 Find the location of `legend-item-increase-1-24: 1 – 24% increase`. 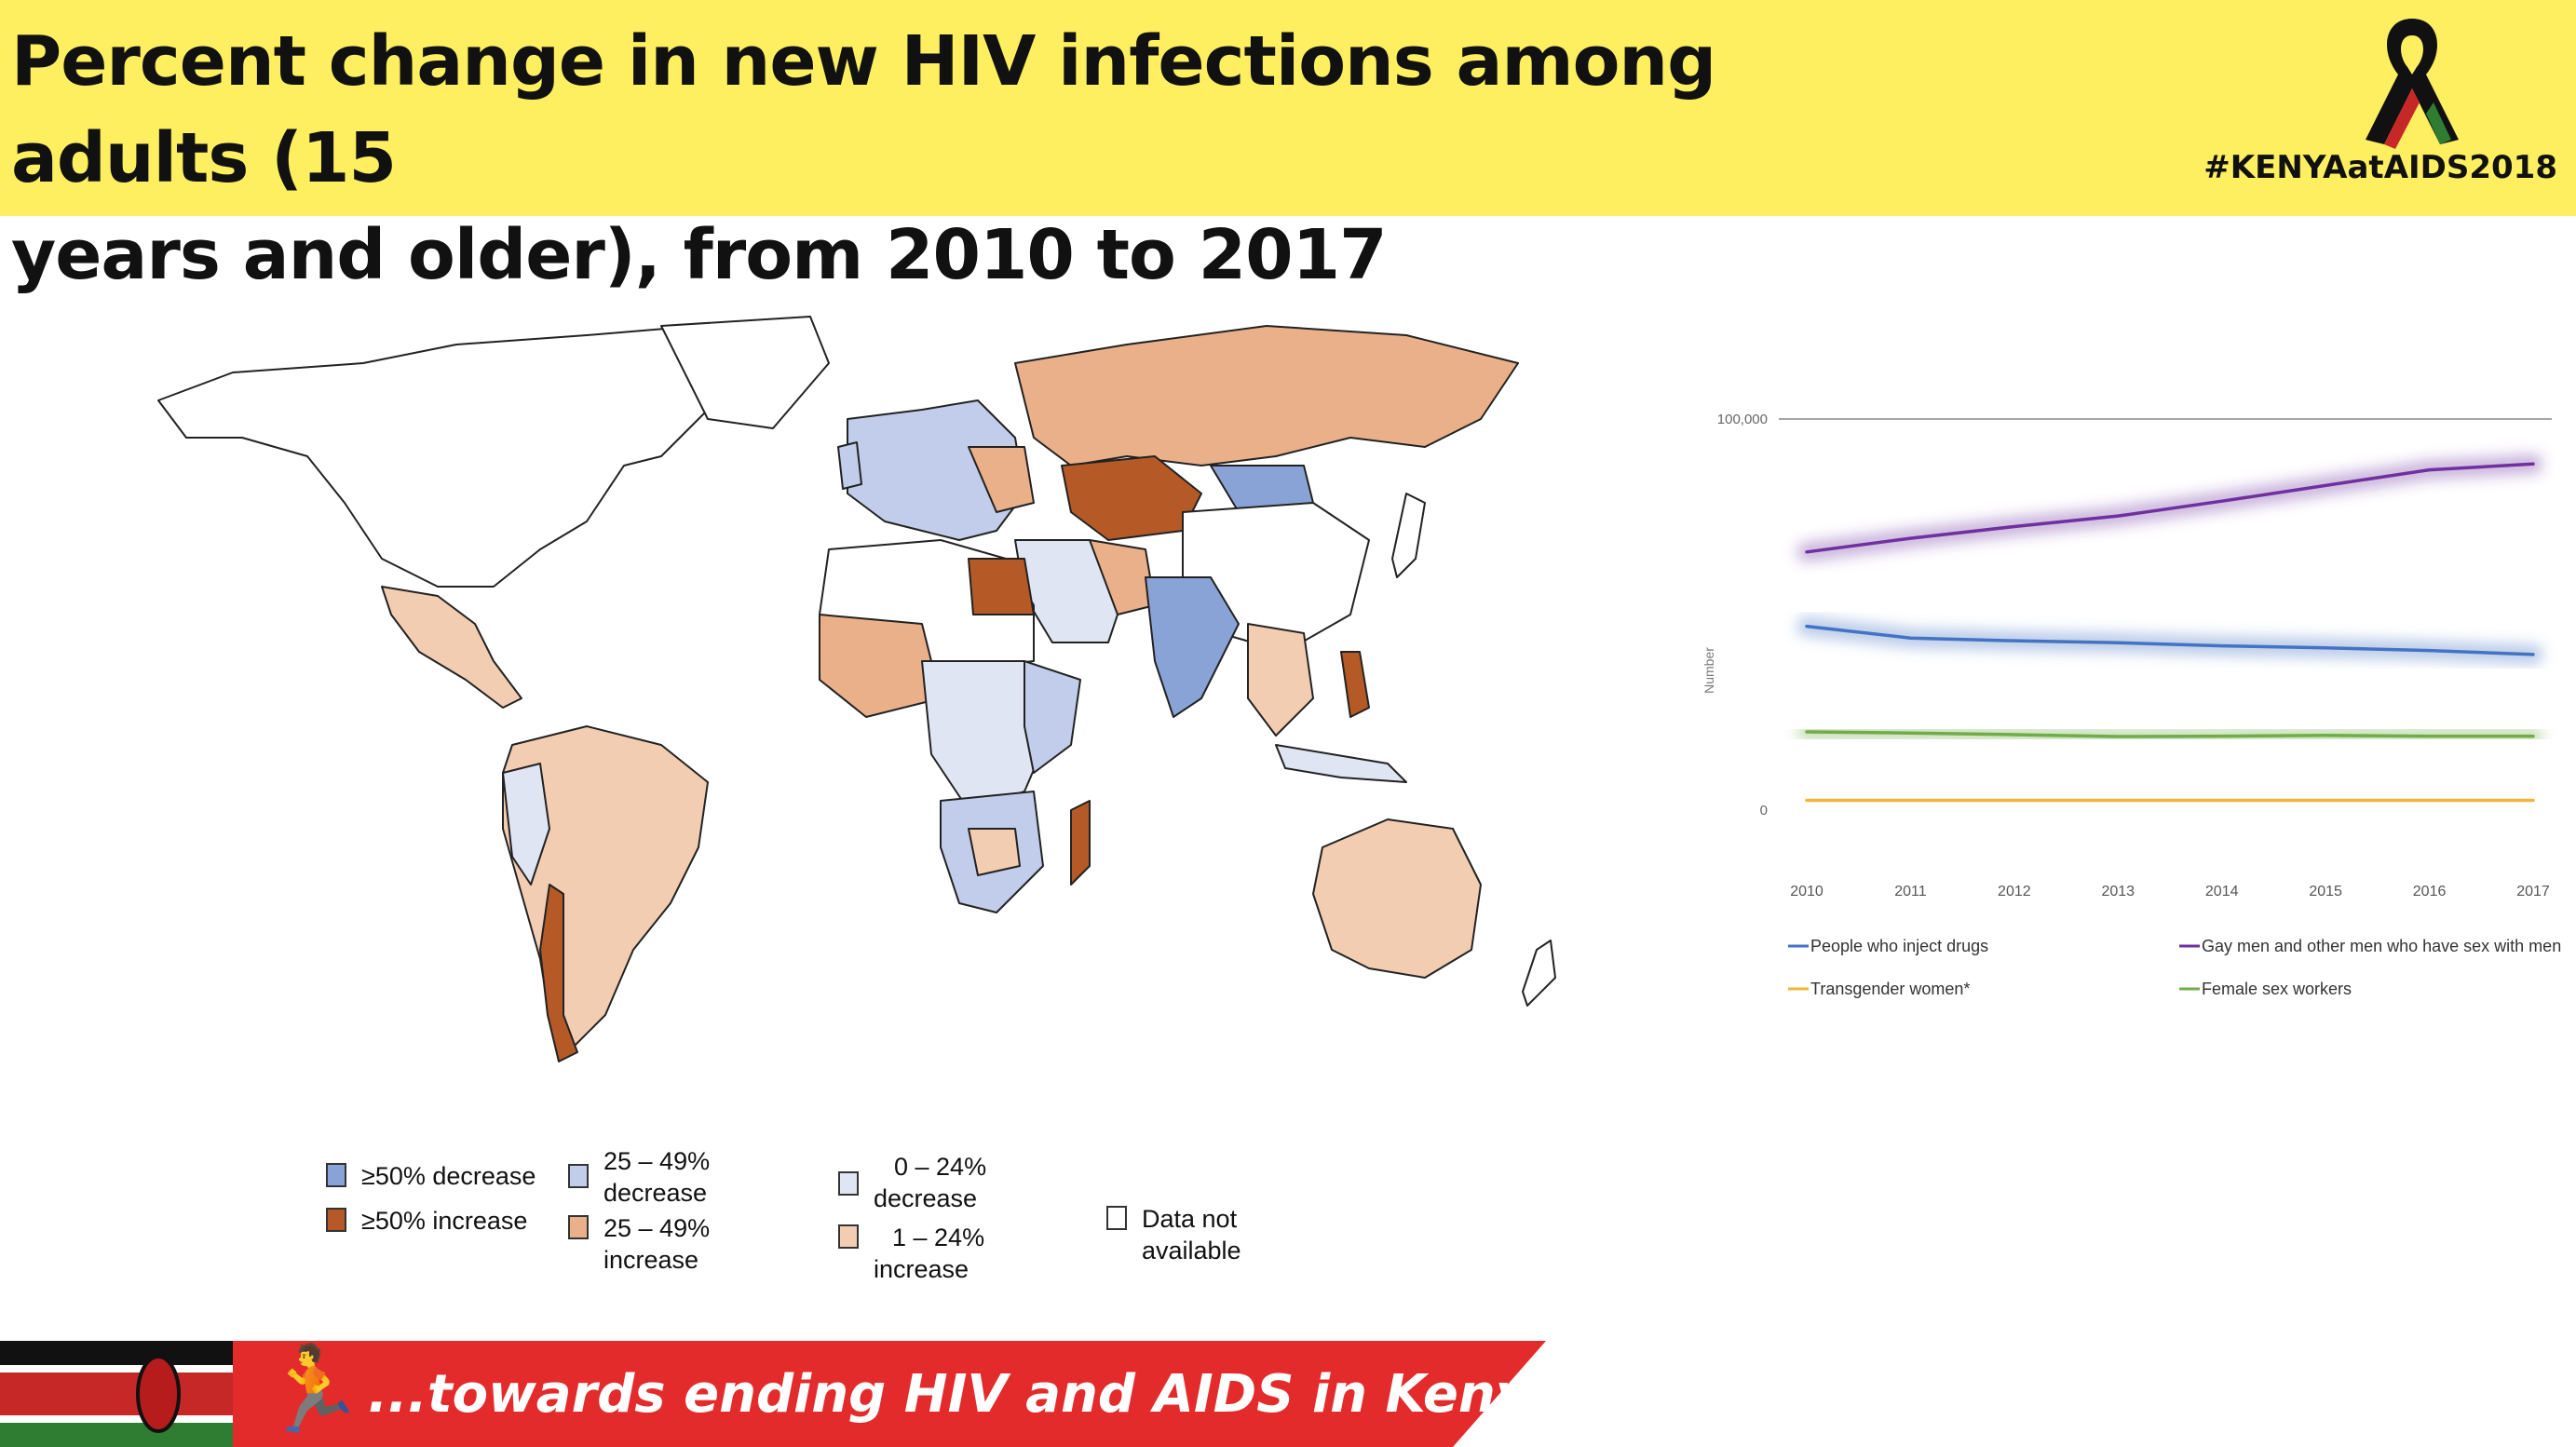

legend-item-increase-1-24: 1 – 24% increase is located at coordinates (911, 1253).